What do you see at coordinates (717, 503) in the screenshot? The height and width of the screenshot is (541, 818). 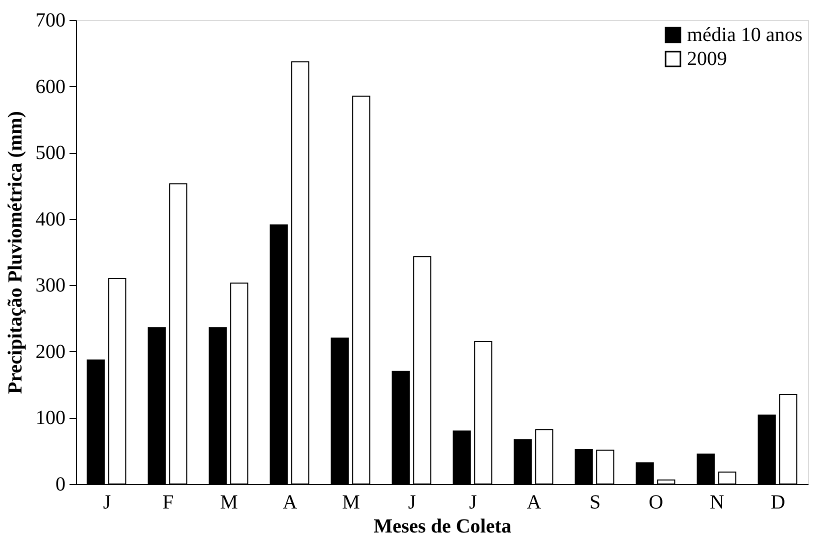 I see `x-tick-label: N` at bounding box center [717, 503].